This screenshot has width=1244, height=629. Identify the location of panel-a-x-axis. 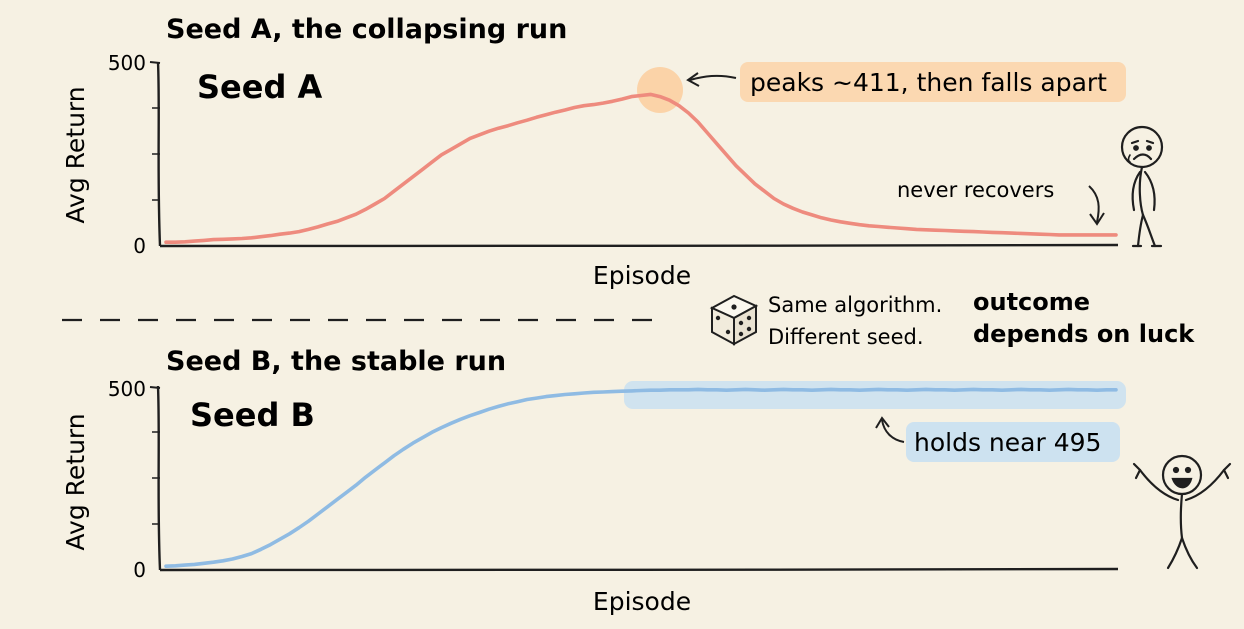
(639, 245).